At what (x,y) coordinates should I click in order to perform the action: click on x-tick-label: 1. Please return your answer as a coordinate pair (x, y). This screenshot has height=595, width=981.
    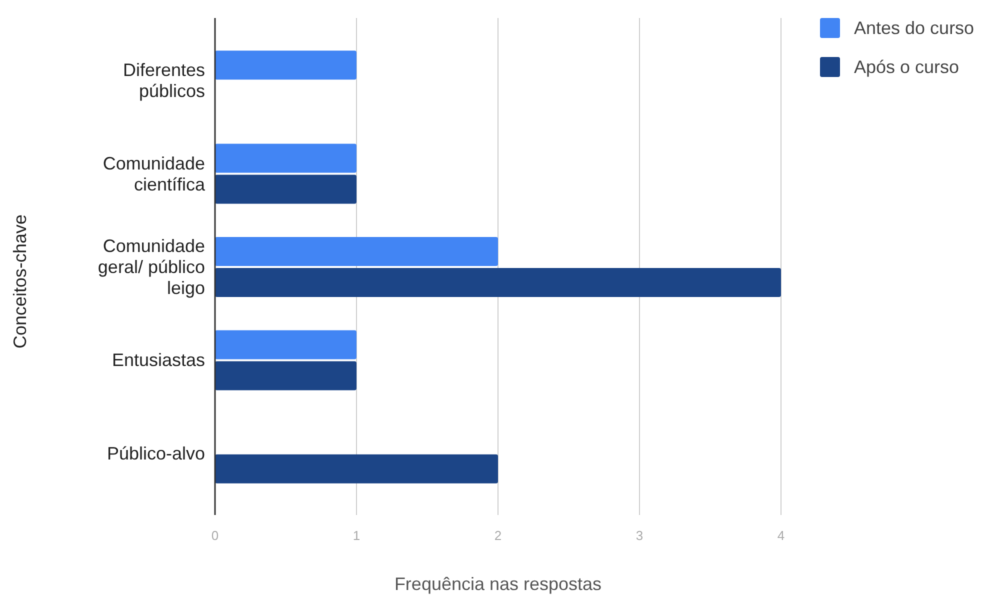
    Looking at the image, I should click on (356, 535).